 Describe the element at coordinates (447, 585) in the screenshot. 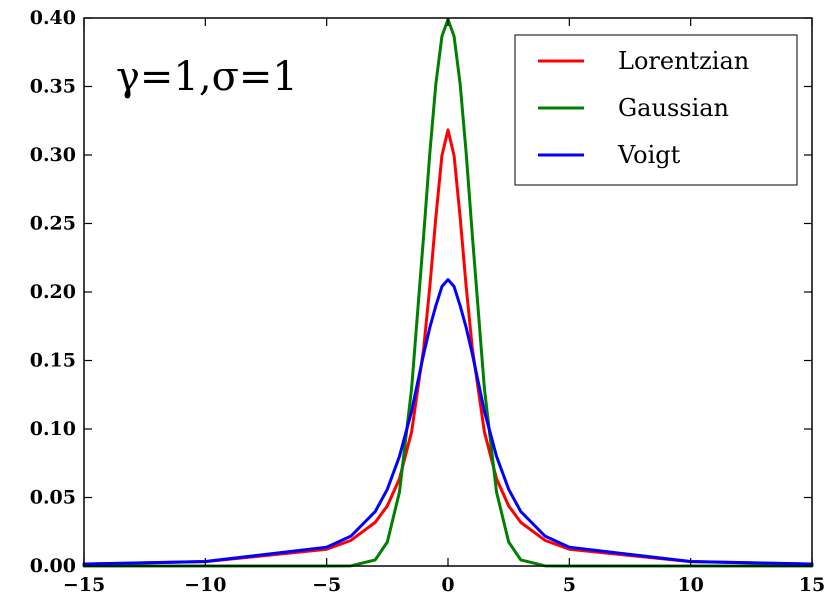

I see `x-tick-label: 0` at that location.